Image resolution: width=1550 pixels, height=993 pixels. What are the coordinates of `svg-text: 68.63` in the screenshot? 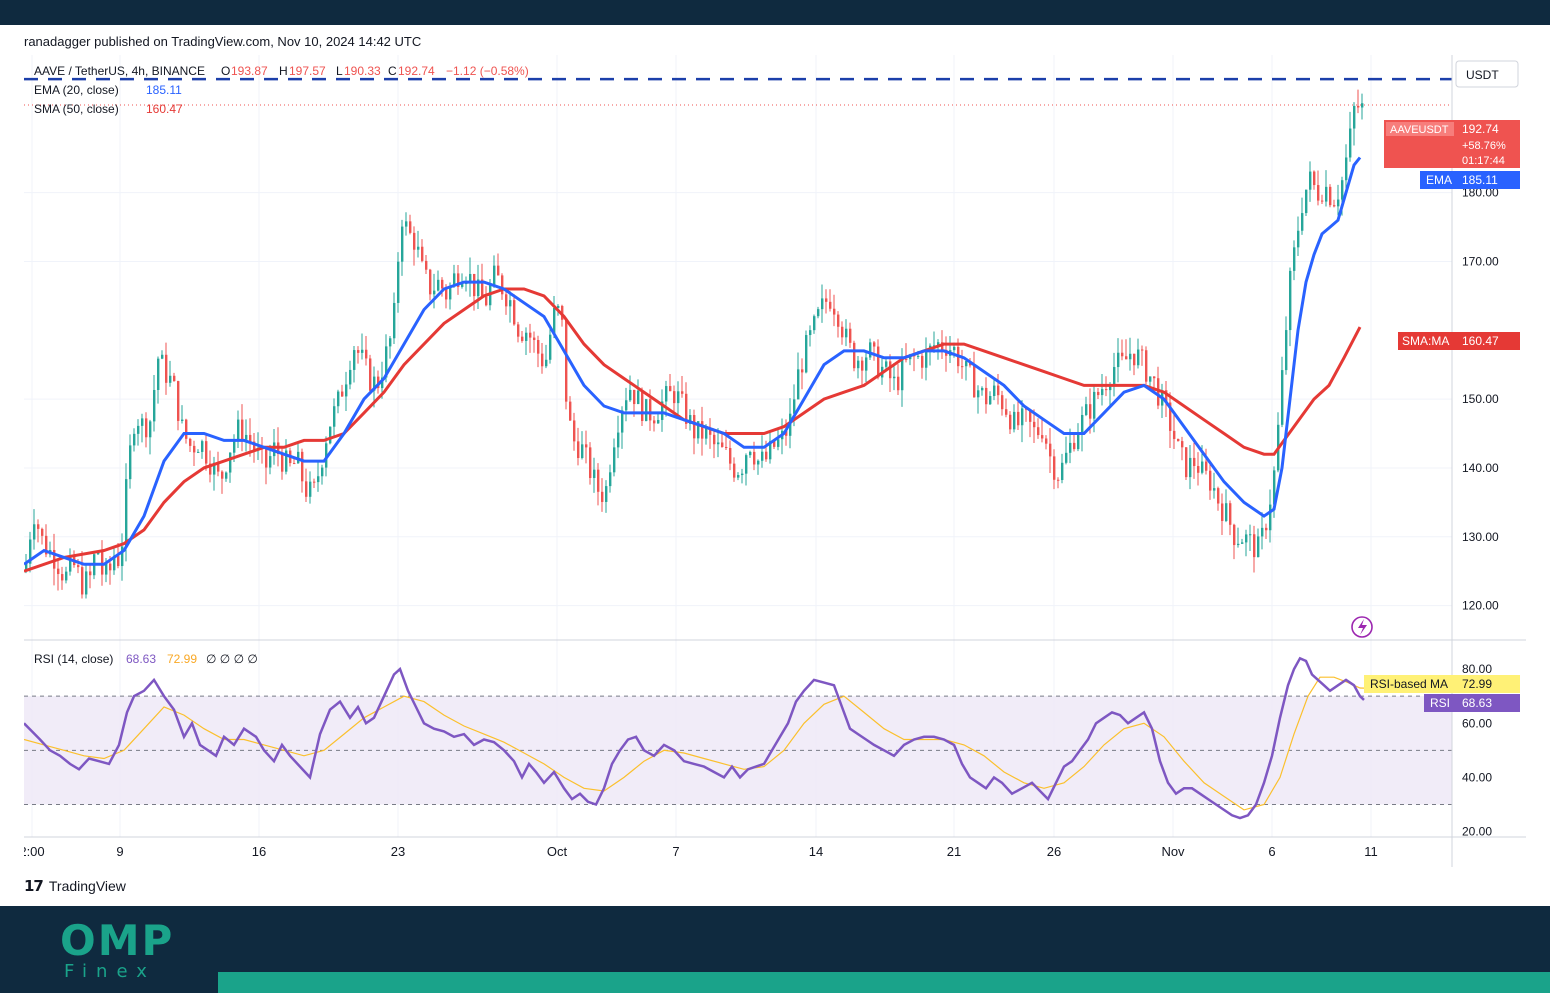 It's located at (1477, 703).